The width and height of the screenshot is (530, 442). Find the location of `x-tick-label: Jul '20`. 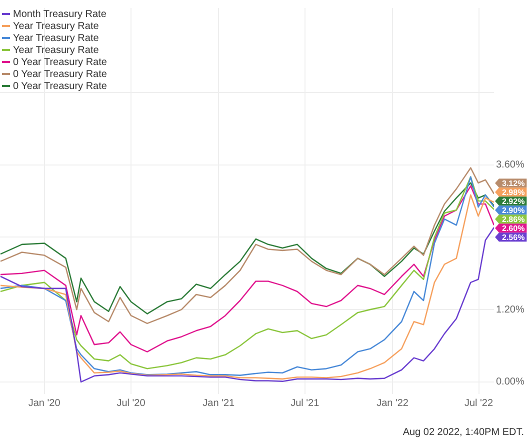

x-tick-label: Jul '20 is located at coordinates (131, 403).